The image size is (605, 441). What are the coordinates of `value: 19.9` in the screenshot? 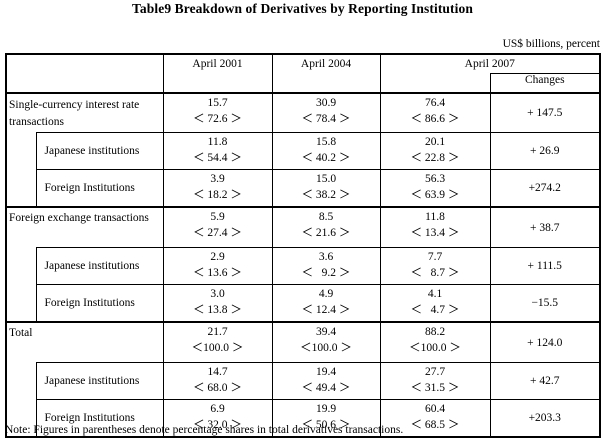 It's located at (326, 409).